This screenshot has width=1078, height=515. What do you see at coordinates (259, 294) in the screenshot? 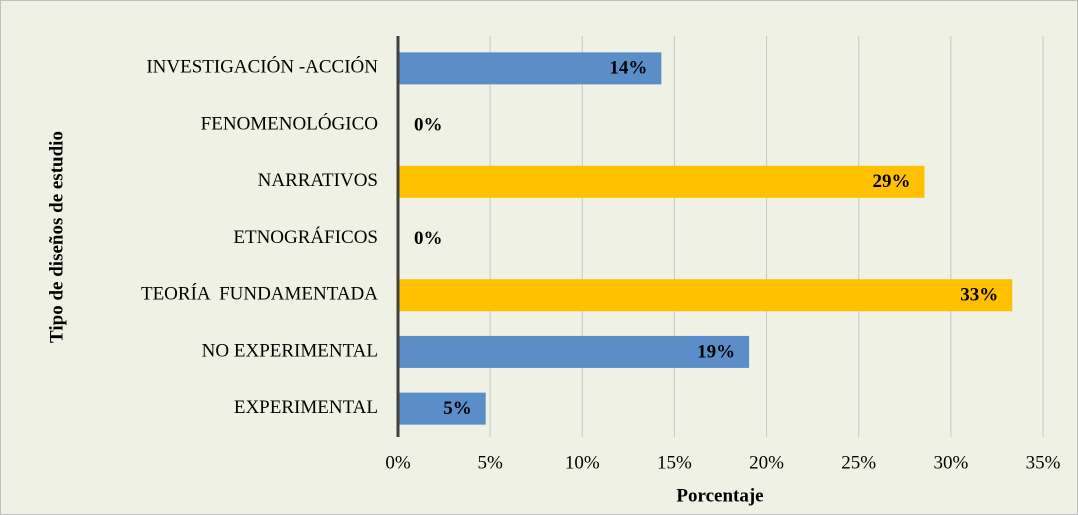
I see `y-tick-label: TEORÍA FUNDAMENTADA` at bounding box center [259, 294].